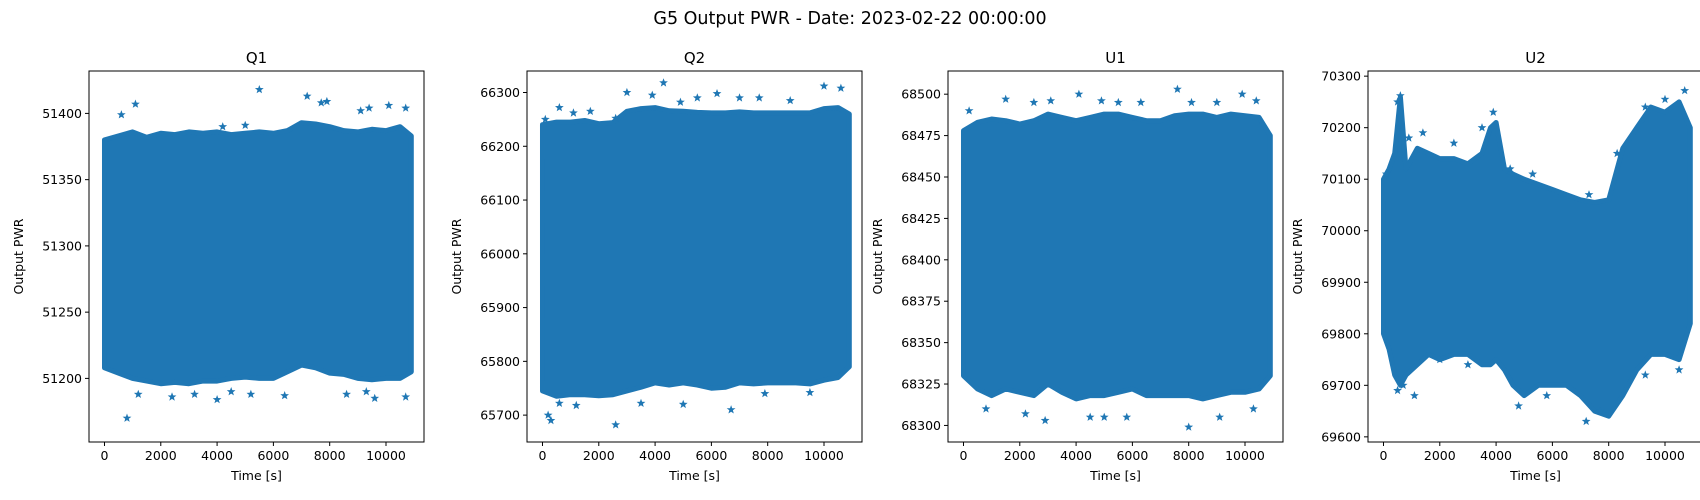 This screenshot has width=1700, height=500. Describe the element at coordinates (768, 455) in the screenshot. I see `chart-q2-x-tick-label: 8000` at that location.